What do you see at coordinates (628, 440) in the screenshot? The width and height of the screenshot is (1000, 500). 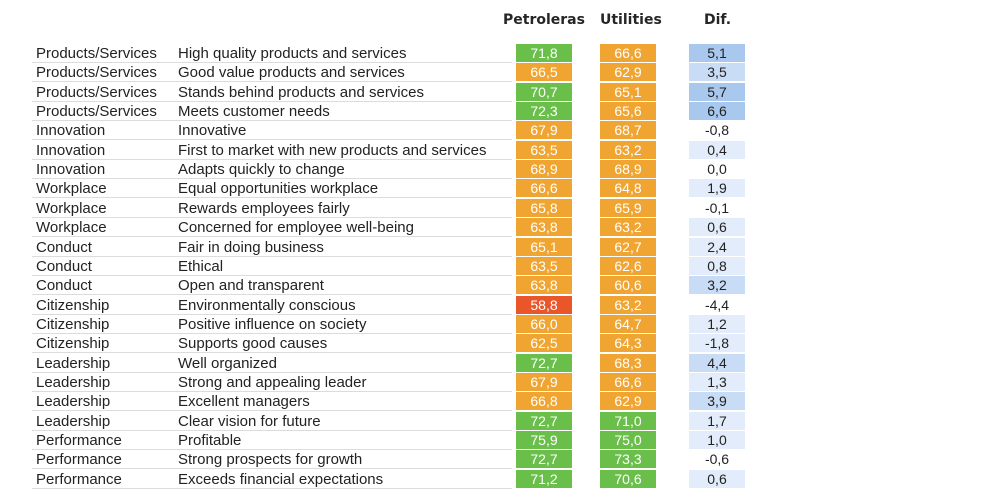 I see `utilities-cell: 75,0` at bounding box center [628, 440].